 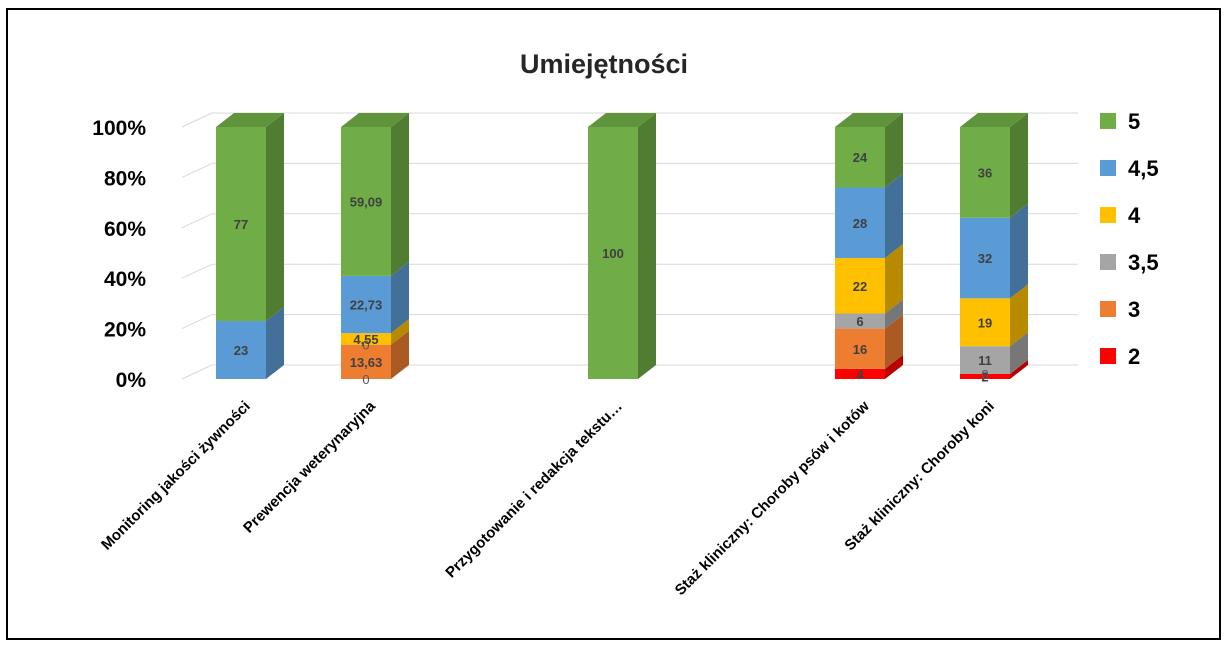 I want to click on data-label: 13,63, so click(x=366, y=362).